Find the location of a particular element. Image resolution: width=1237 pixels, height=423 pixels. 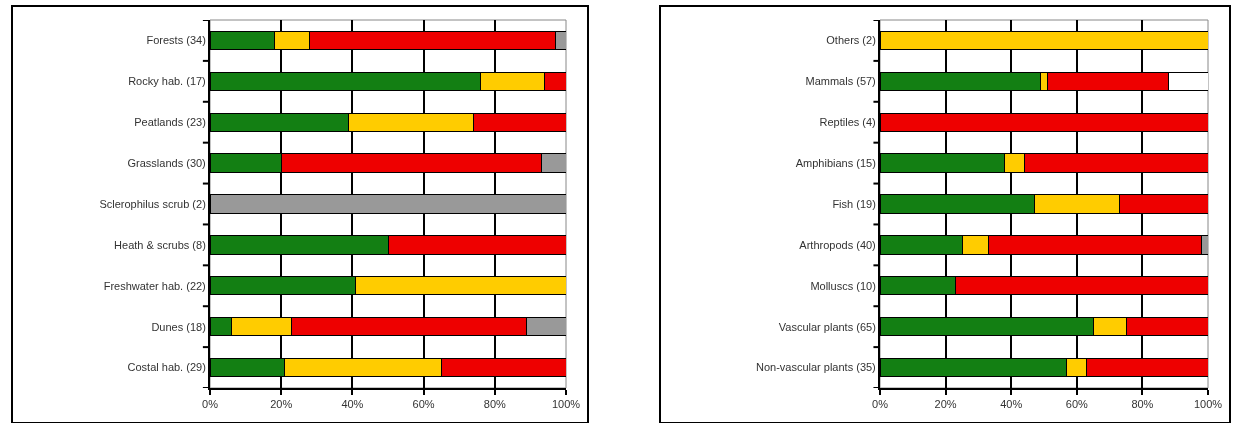

y-tick-label: Heath & scrubs (8) is located at coordinates (160, 244).